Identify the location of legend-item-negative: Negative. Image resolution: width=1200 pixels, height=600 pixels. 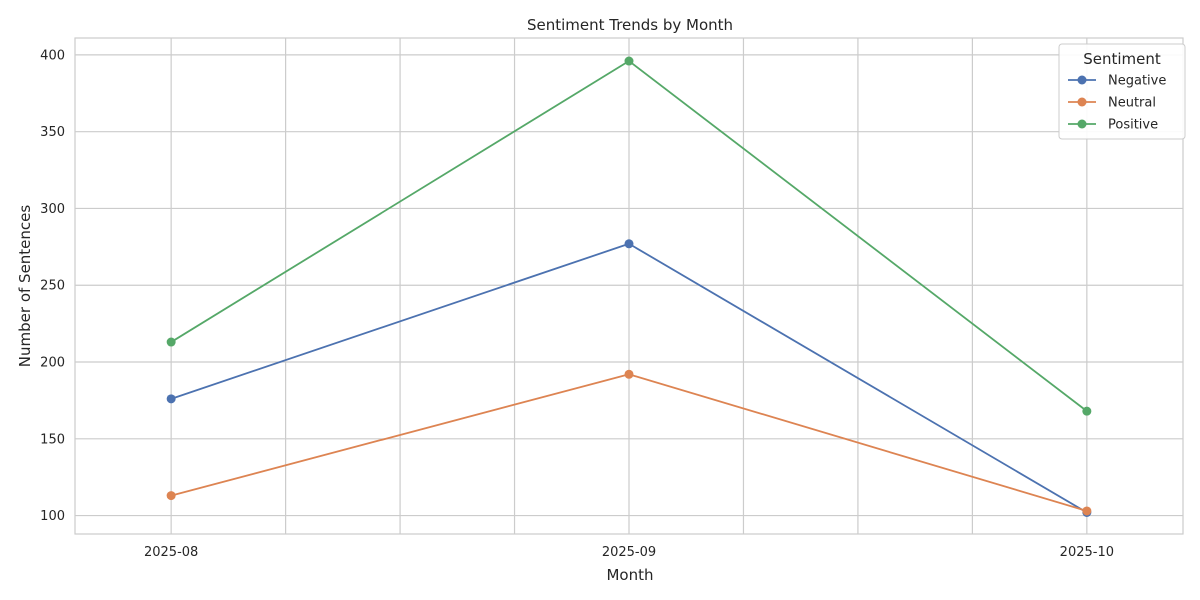
(1117, 81).